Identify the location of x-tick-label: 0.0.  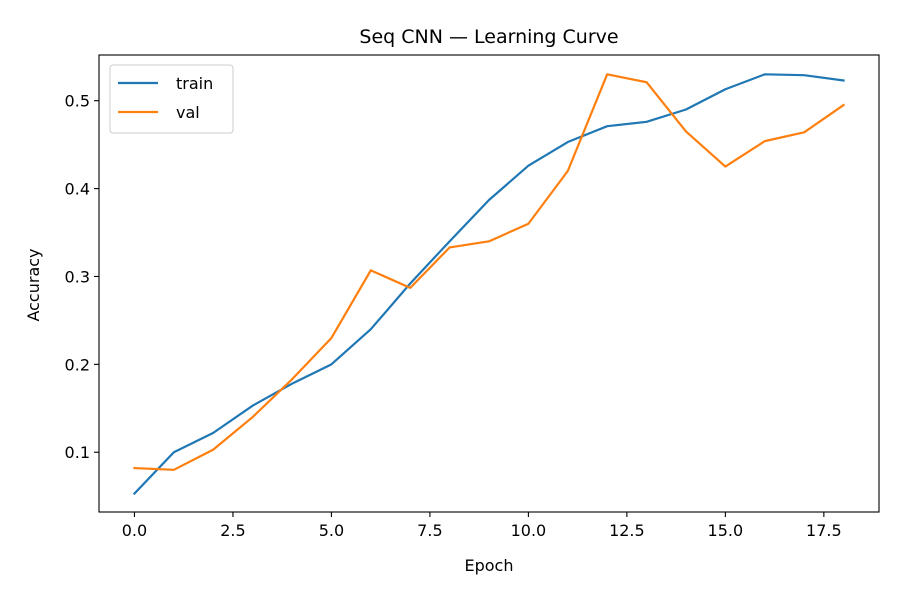
(134, 530).